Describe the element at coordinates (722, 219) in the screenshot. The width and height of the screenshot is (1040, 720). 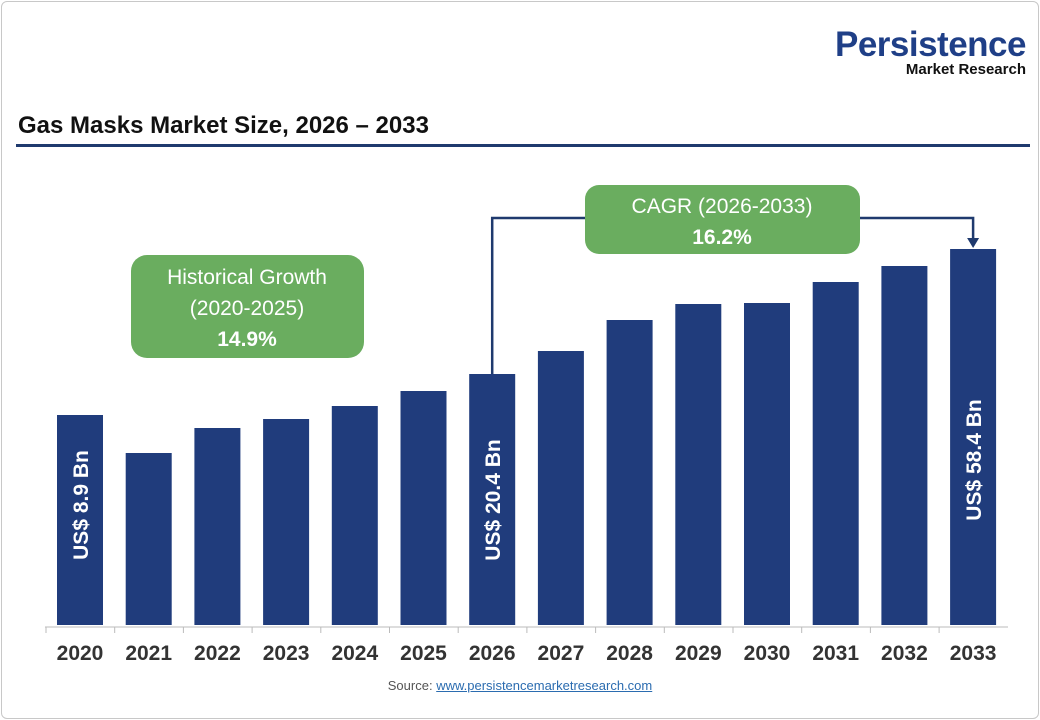
I see `cagr-box` at that location.